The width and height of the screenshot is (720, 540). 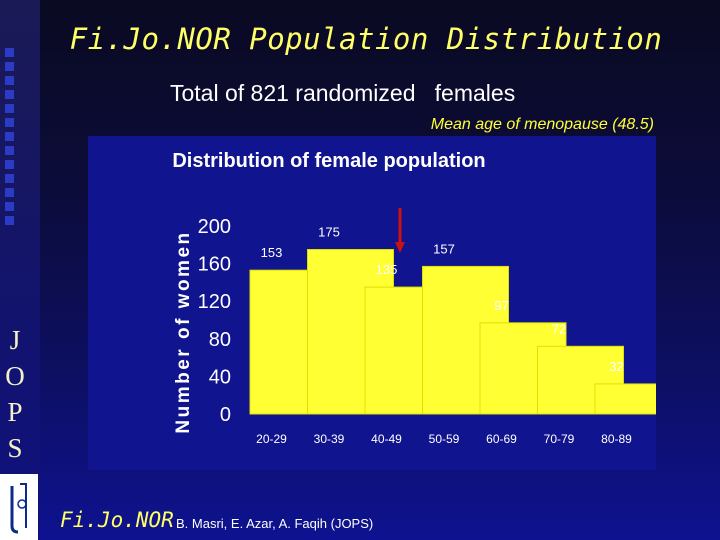 What do you see at coordinates (638, 399) in the screenshot?
I see `bar` at bounding box center [638, 399].